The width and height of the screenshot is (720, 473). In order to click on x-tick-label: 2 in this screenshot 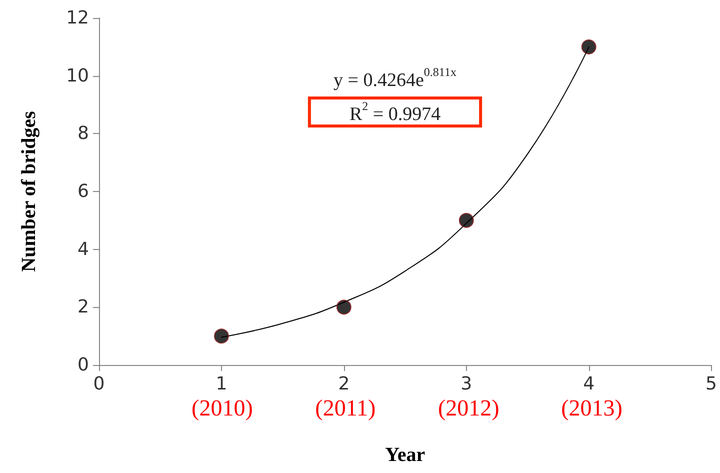, I will do `click(344, 384)`.